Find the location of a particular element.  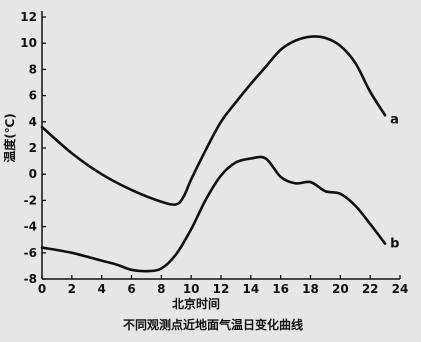

x-tick-label: 24 is located at coordinates (400, 289).